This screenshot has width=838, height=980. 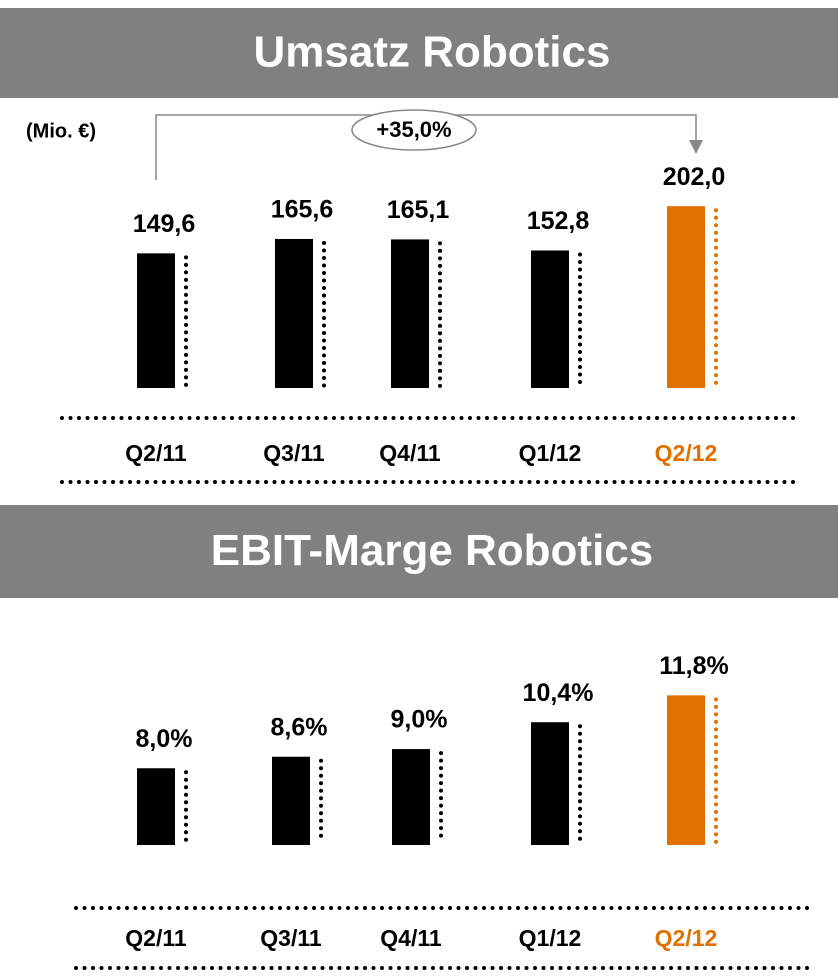 What do you see at coordinates (302, 210) in the screenshot?
I see `value-label: 165,6` at bounding box center [302, 210].